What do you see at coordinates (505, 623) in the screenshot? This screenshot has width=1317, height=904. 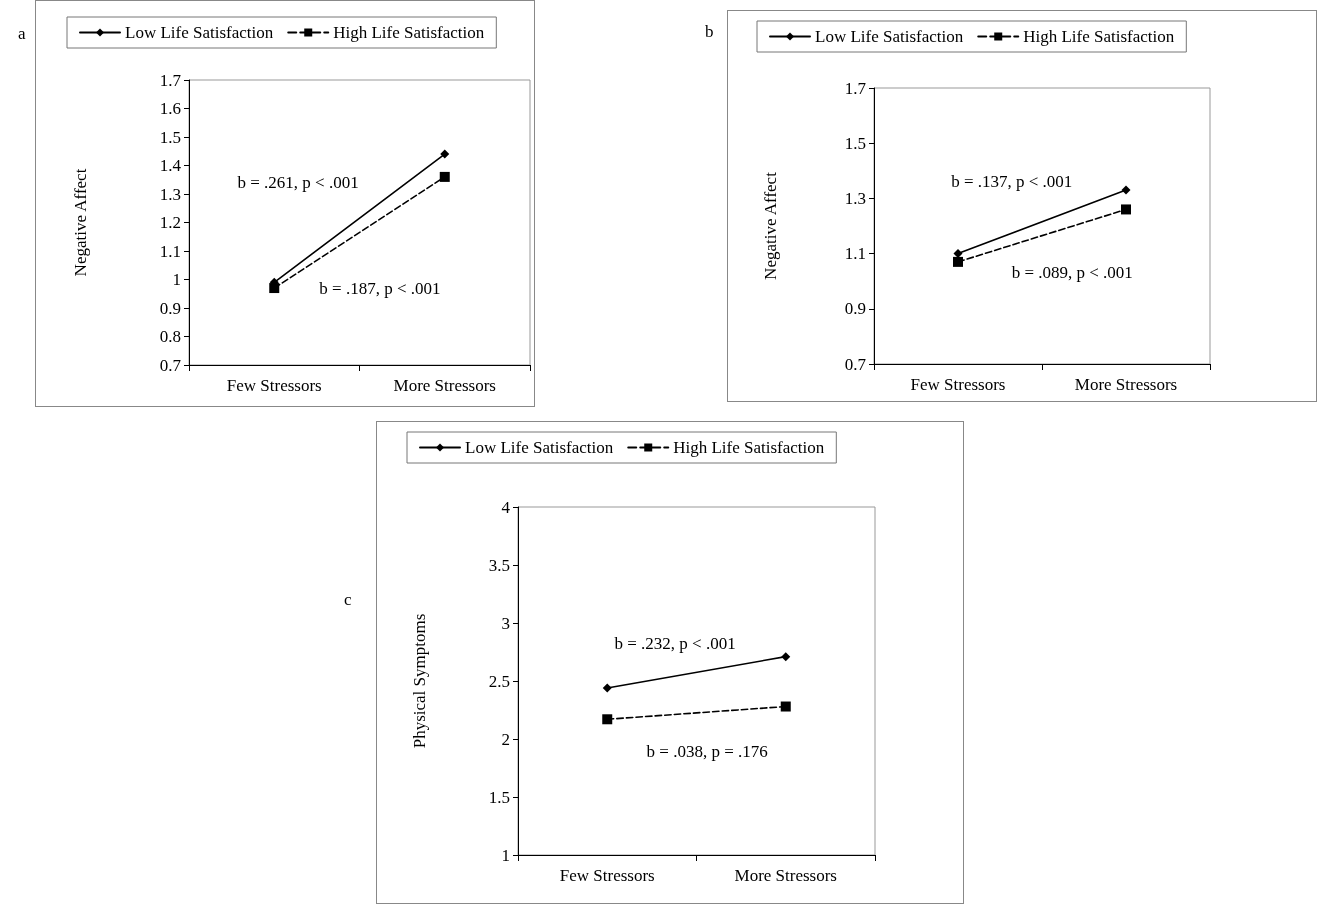 I see `y-tick-label: 3` at bounding box center [505, 623].